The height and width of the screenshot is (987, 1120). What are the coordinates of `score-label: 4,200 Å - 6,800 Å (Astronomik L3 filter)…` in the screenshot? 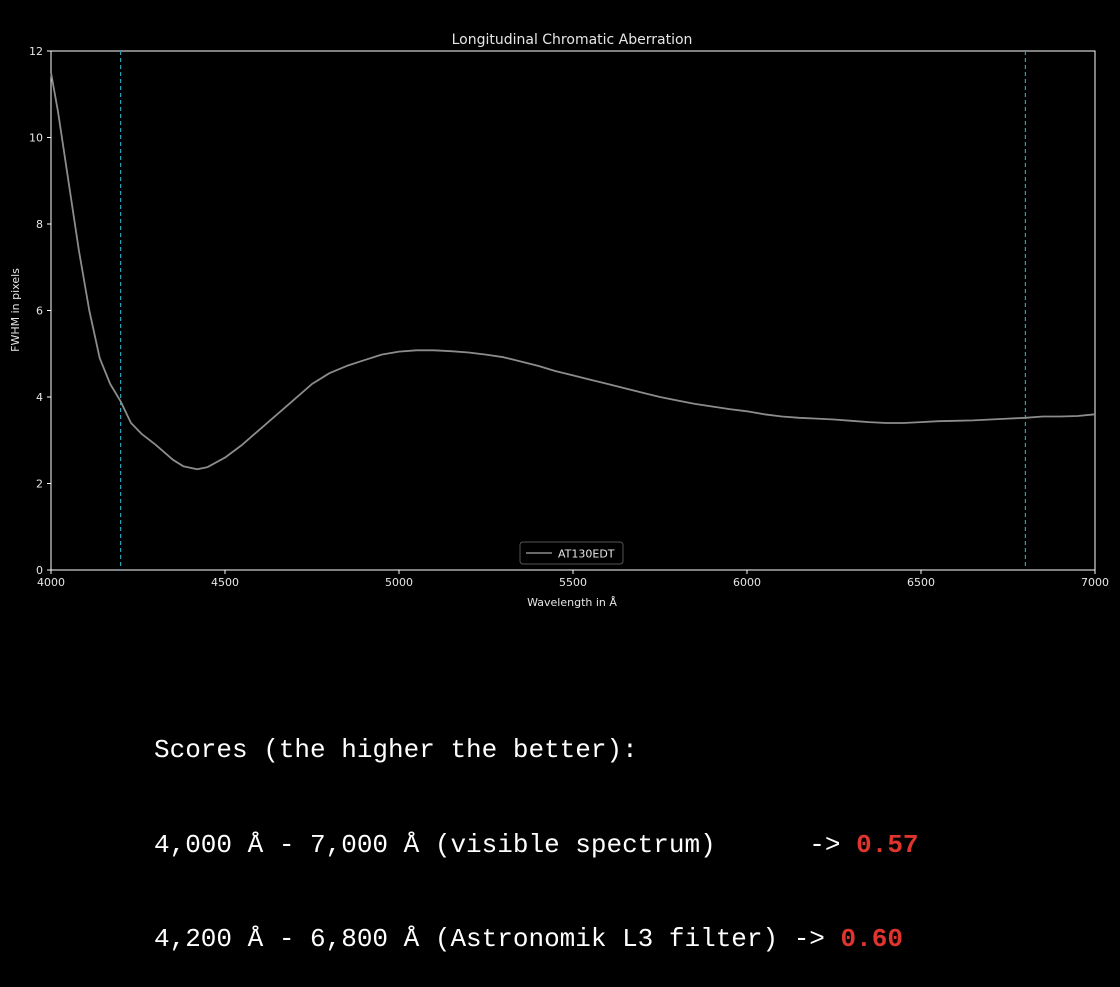 It's located at (497, 939).